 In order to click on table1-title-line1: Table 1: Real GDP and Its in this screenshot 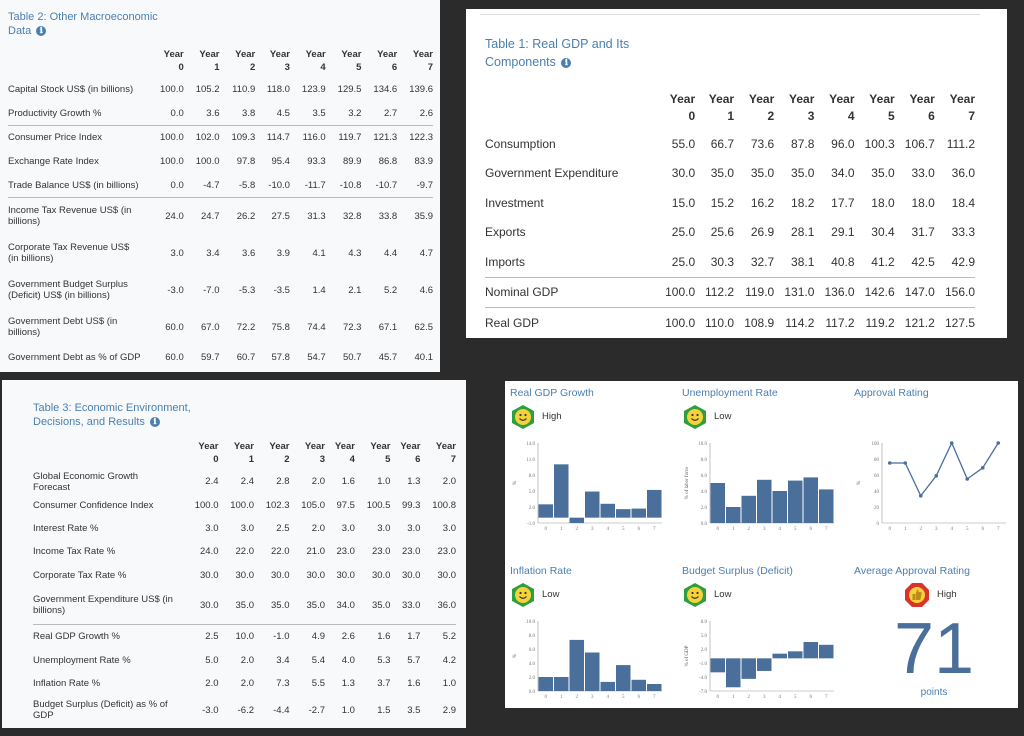, I will do `click(557, 44)`.